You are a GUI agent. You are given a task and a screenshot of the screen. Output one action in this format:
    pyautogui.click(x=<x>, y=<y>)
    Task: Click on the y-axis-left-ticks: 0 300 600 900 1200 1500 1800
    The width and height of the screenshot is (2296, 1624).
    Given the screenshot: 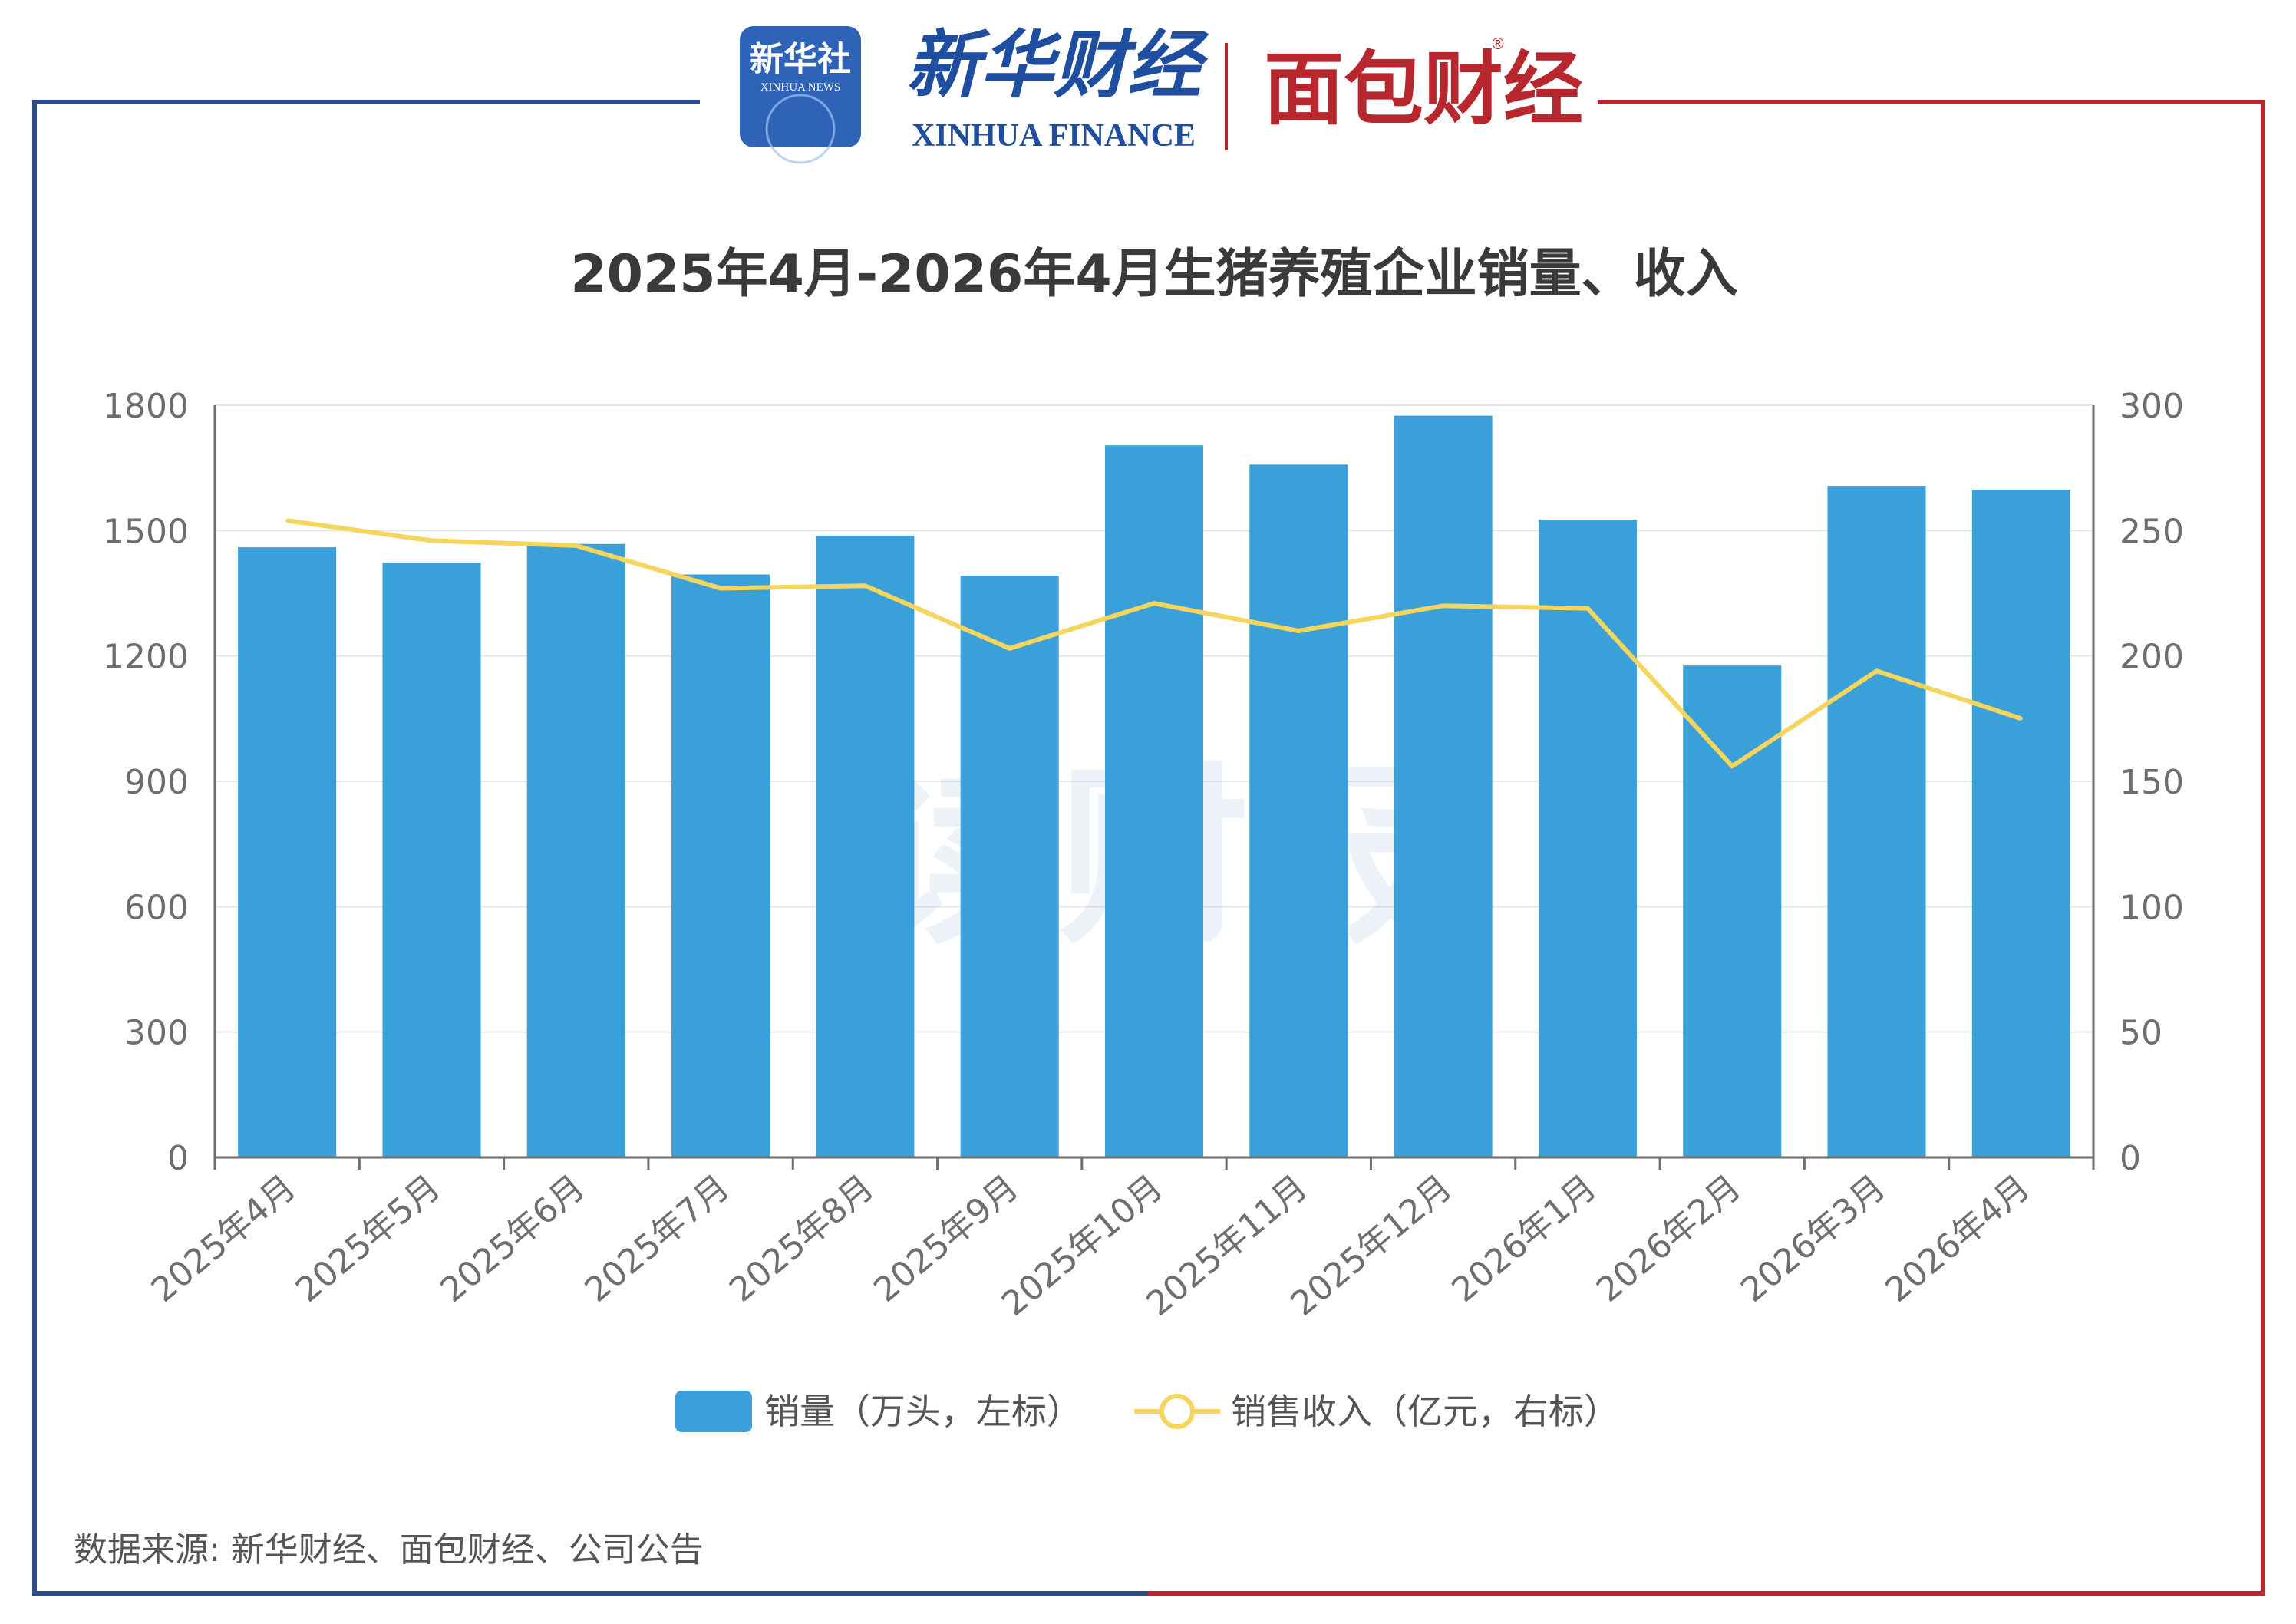 What is the action you would take?
    pyautogui.click(x=146, y=782)
    